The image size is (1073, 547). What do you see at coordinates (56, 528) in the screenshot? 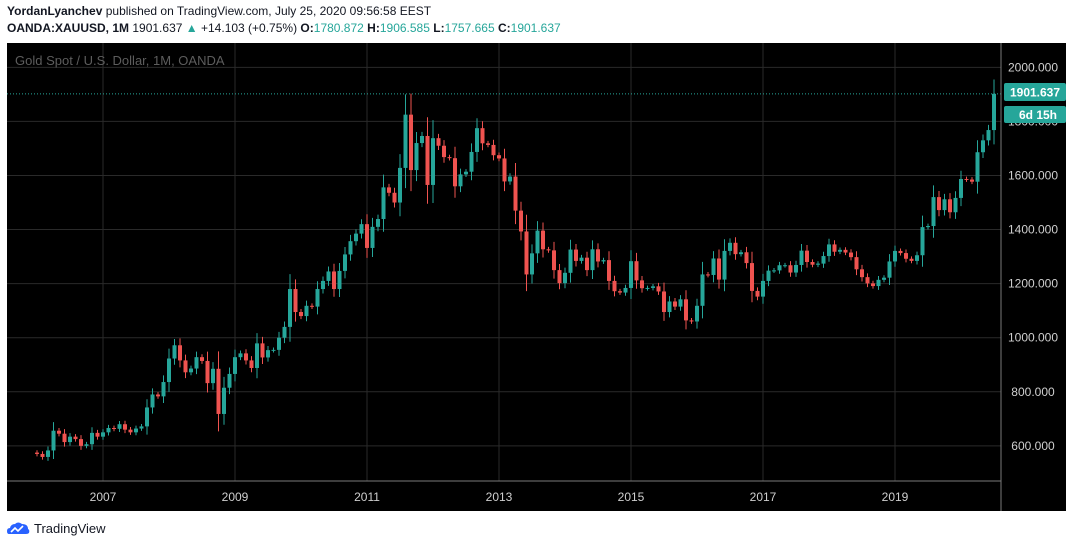
I see `tradingview-footer: TradingView` at bounding box center [56, 528].